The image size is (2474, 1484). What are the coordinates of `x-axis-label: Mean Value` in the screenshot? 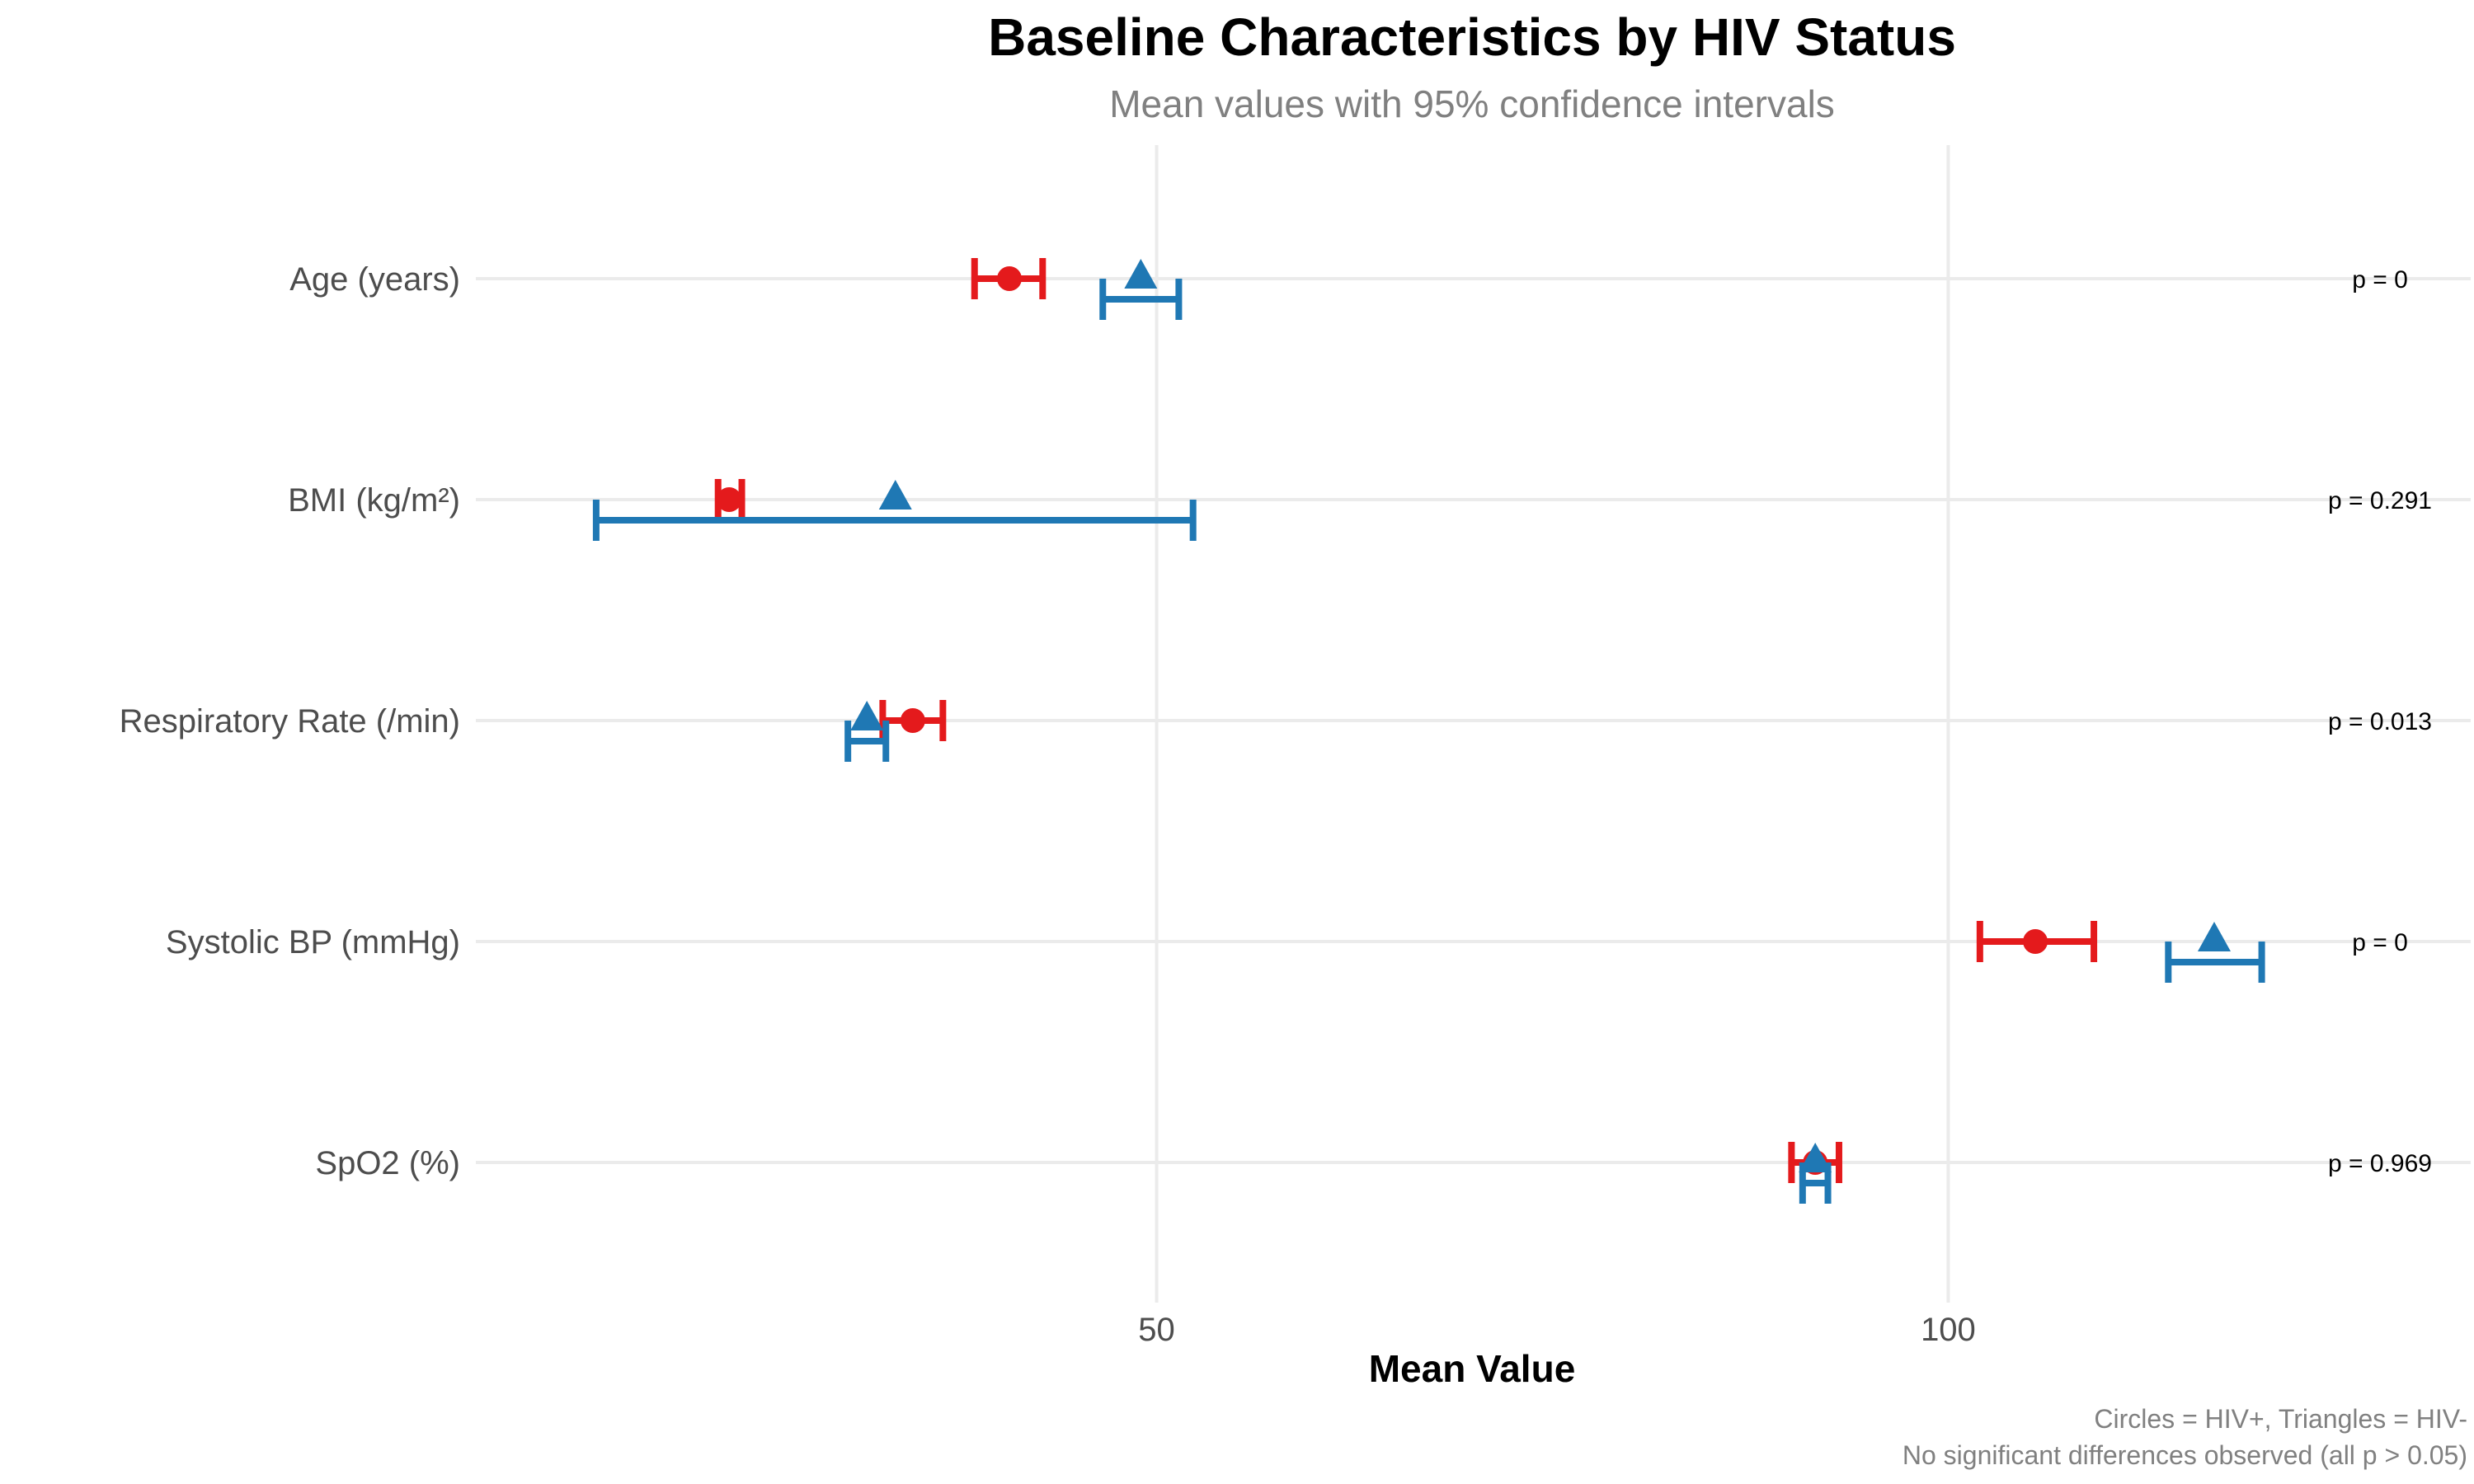 It's located at (1472, 1368).